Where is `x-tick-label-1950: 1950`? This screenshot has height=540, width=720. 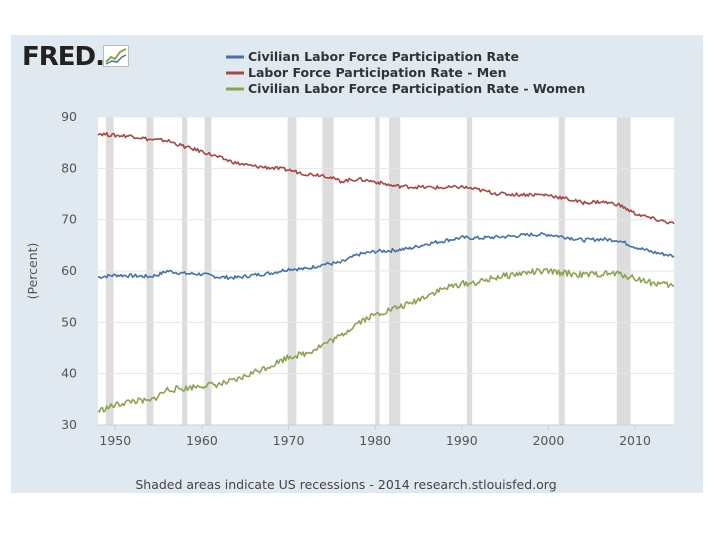 x-tick-label-1950: 1950 is located at coordinates (115, 440).